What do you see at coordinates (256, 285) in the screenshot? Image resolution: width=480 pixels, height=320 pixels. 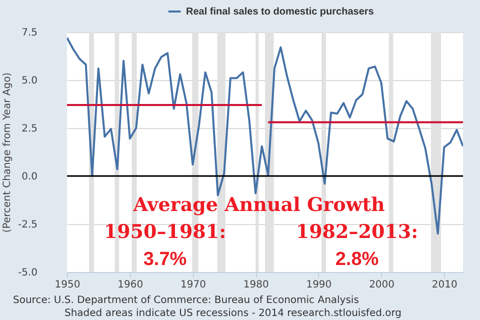 I see `x-tick-label: 1980` at bounding box center [256, 285].